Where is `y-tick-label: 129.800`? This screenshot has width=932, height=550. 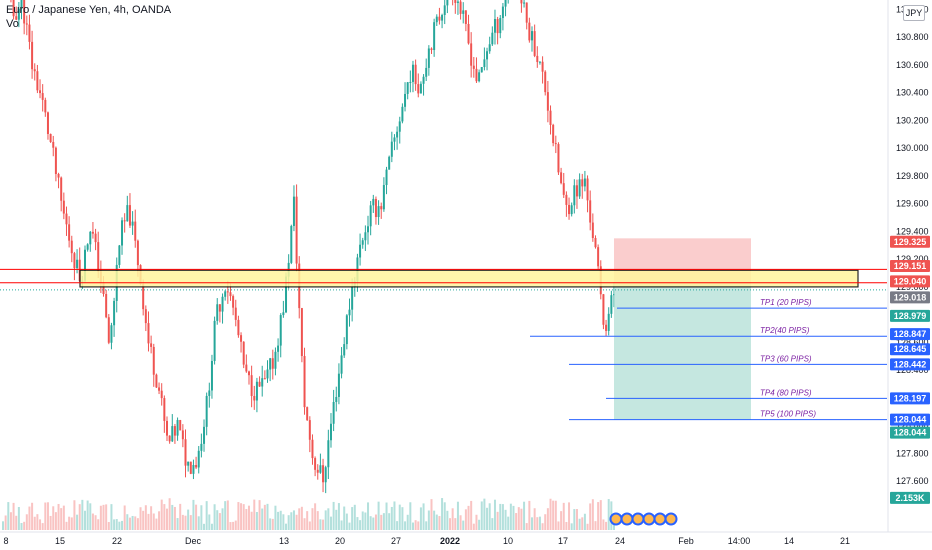 y-tick-label: 129.800 is located at coordinates (912, 176).